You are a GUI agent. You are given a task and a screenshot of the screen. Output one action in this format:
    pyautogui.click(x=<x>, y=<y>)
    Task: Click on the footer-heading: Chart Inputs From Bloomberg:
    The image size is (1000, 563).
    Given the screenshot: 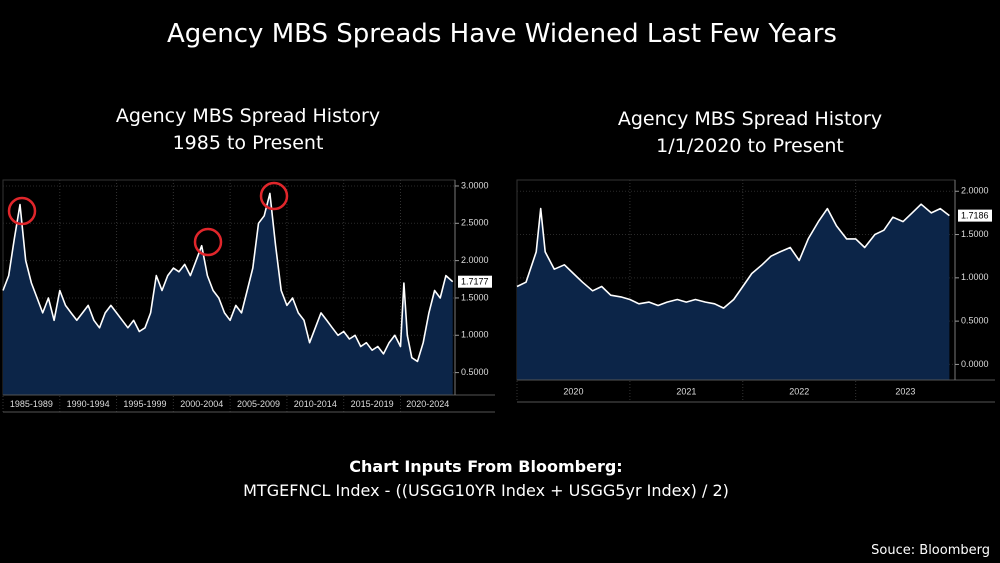 What is the action you would take?
    pyautogui.click(x=485, y=466)
    